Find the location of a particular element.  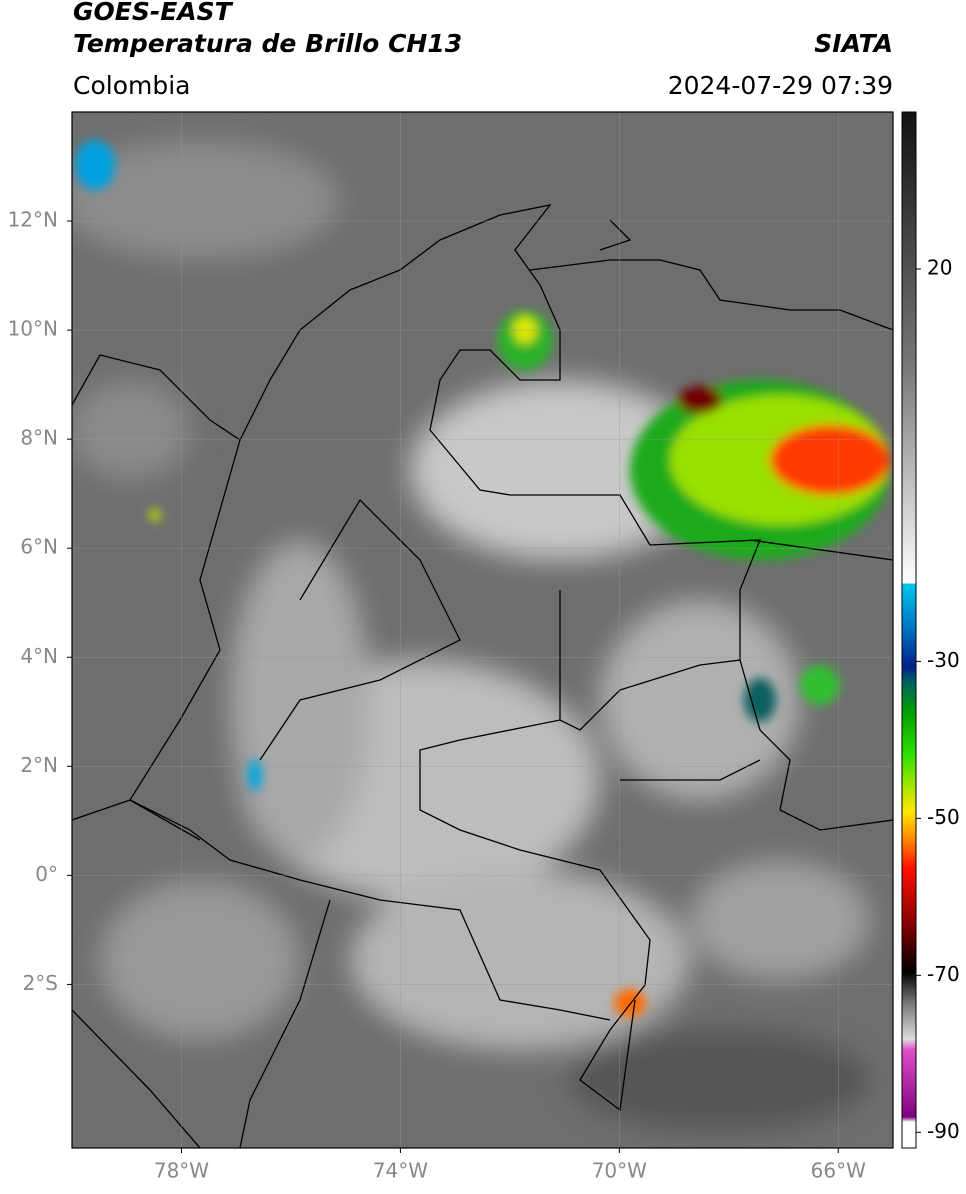

colorbar-tick-label: -90 is located at coordinates (943, 1131).